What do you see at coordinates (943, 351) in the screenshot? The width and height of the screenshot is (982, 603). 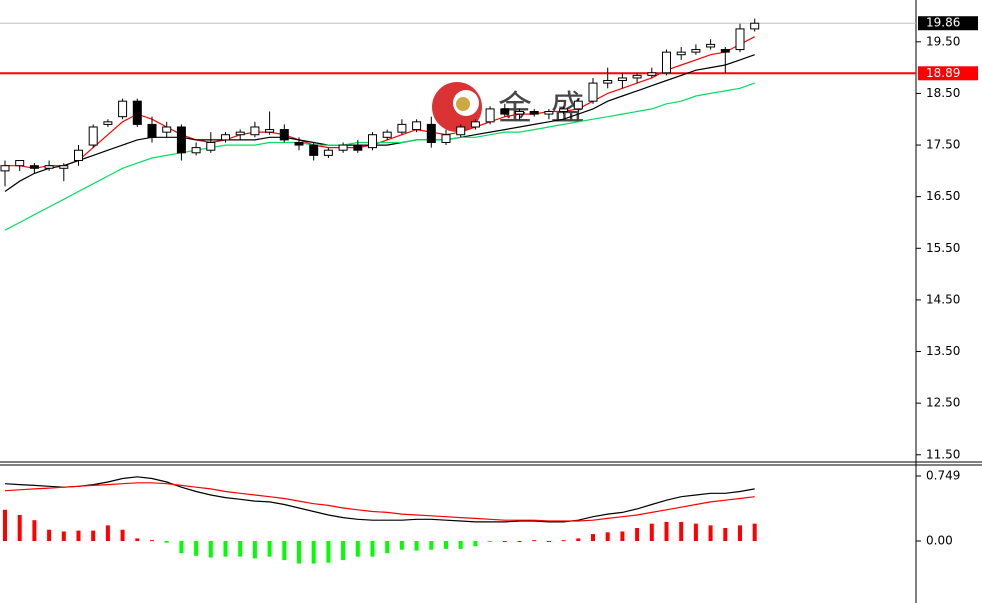 I see `y-tick-label: 13.50` at bounding box center [943, 351].